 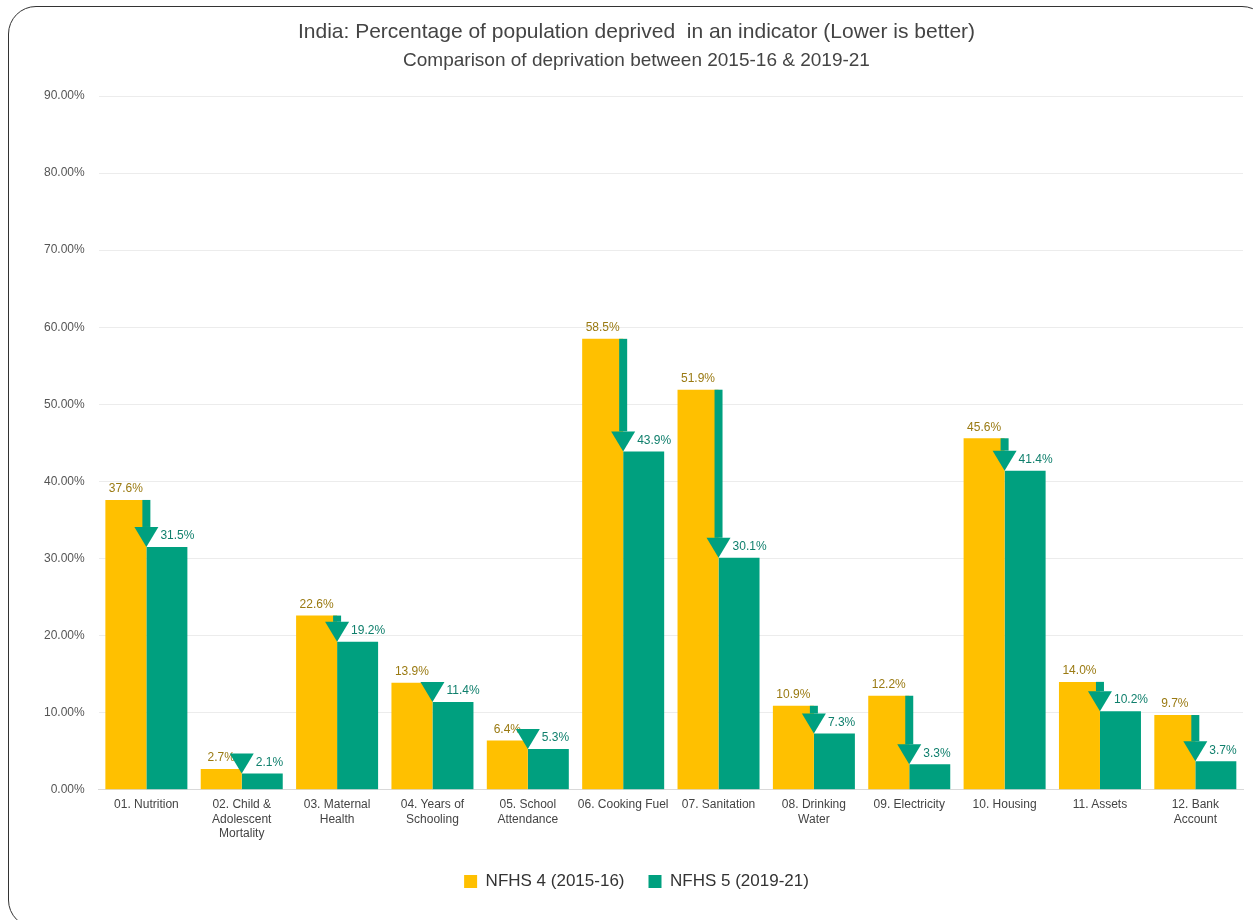 I want to click on data-label: 10.9%, so click(x=793, y=694).